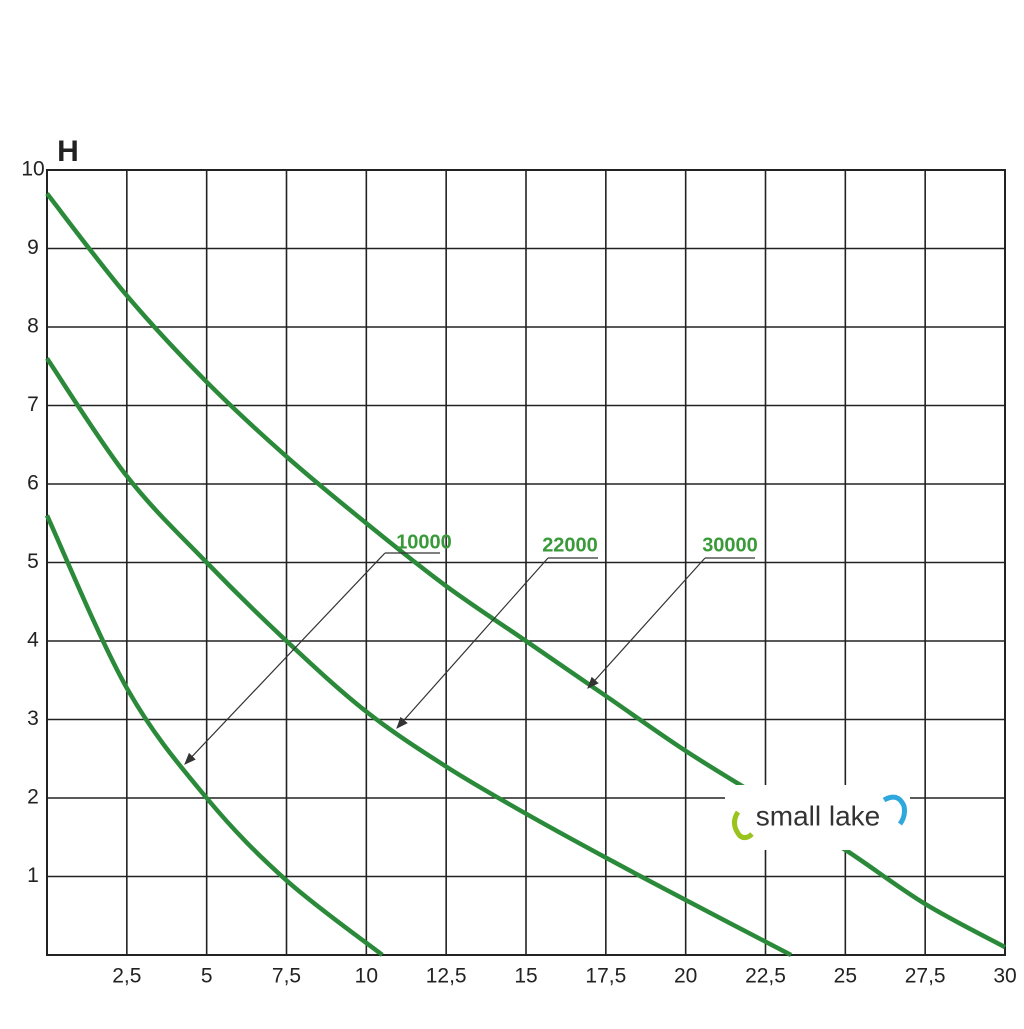  What do you see at coordinates (366, 976) in the screenshot?
I see `x-tick-label: 10` at bounding box center [366, 976].